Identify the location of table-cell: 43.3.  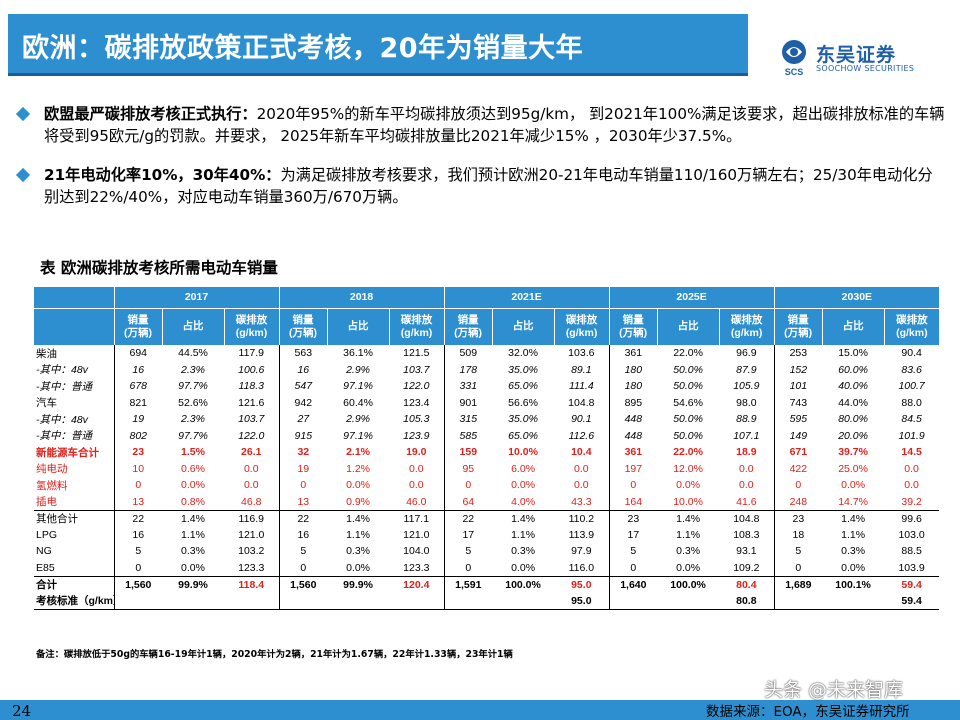
(581, 501).